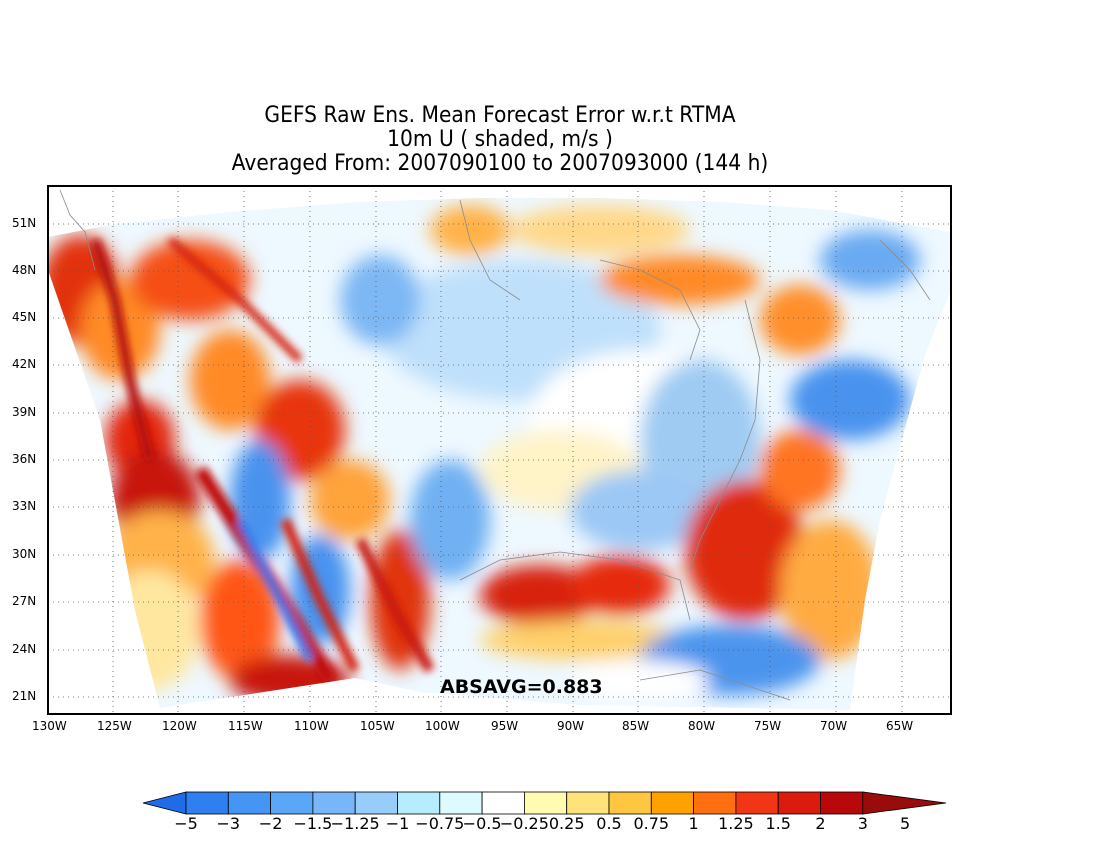 The width and height of the screenshot is (1100, 850). Describe the element at coordinates (24, 601) in the screenshot. I see `lat-label-27N: 27N` at that location.